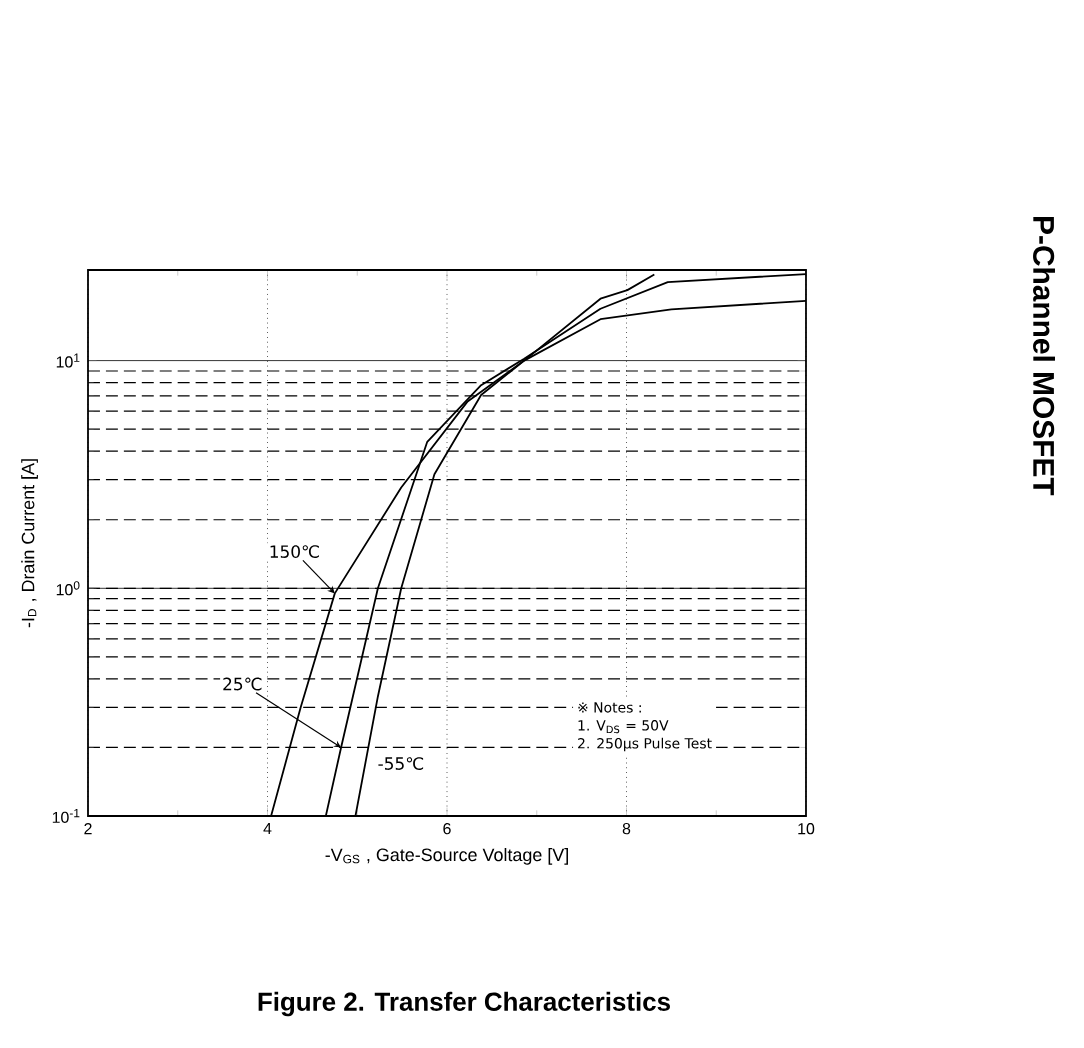 Image resolution: width=1084 pixels, height=1048 pixels. I want to click on x-axis-title: -V$_{GS}$ , Gate-Source Voltage [V], so click(446, 856).